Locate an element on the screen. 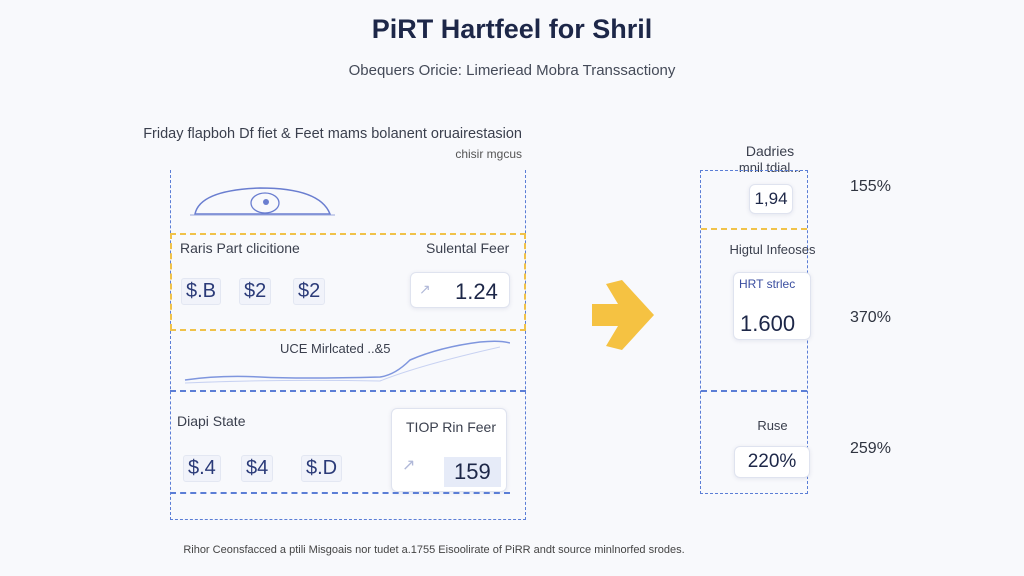 This screenshot has width=1024, height=576. chart-label: UCE Mirlcated ..&5 is located at coordinates (335, 348).